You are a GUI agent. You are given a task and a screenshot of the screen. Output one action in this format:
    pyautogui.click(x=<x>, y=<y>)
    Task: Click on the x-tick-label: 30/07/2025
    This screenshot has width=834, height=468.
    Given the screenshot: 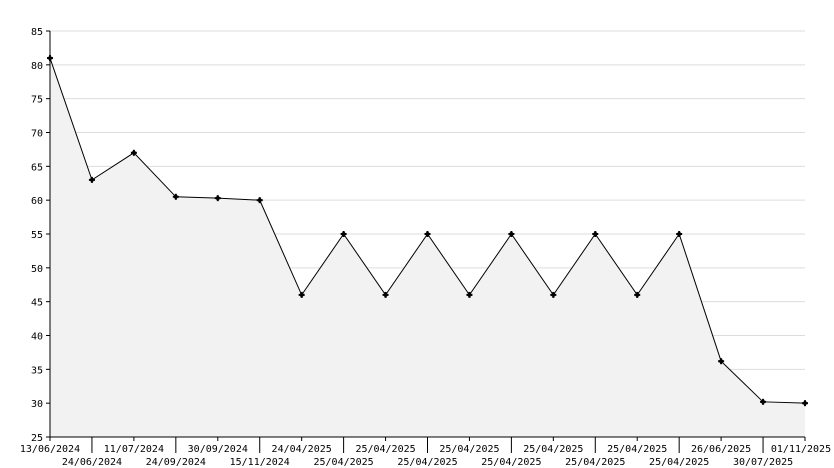 What is the action you would take?
    pyautogui.click(x=763, y=462)
    